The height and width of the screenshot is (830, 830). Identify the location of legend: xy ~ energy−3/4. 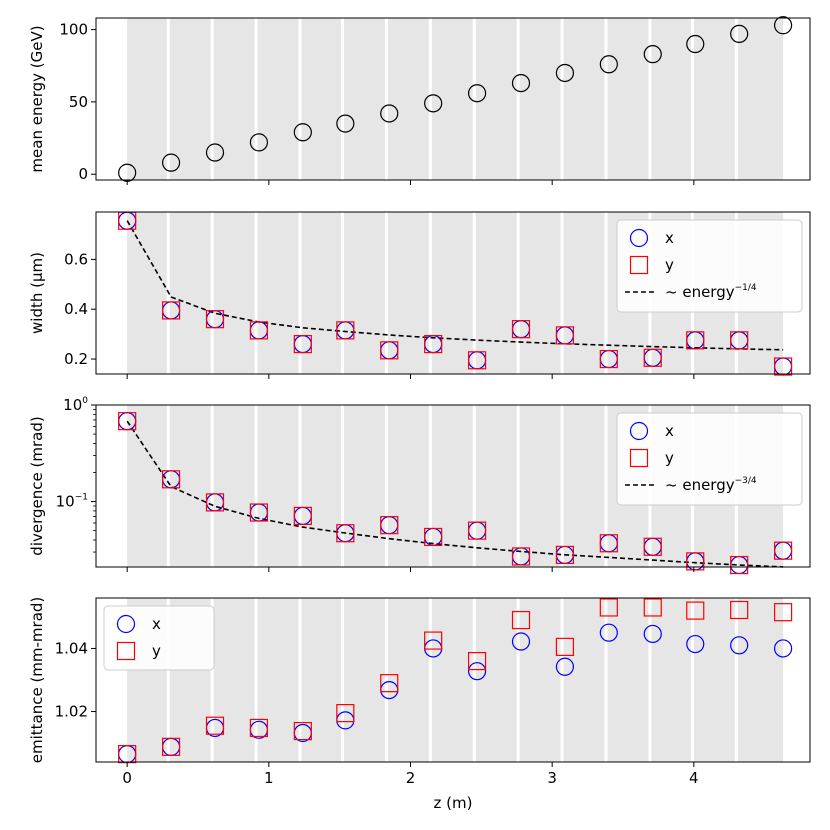
(709, 459).